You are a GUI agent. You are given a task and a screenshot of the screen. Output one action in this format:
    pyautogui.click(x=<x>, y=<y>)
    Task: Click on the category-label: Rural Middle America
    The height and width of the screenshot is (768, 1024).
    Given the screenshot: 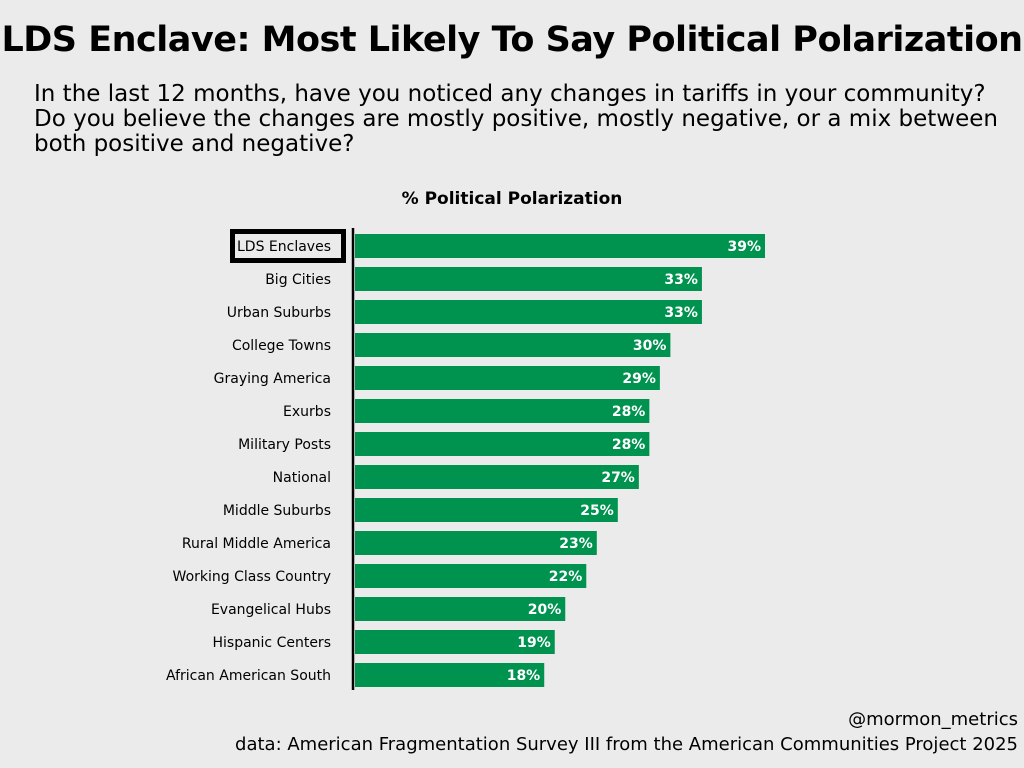 What is the action you would take?
    pyautogui.click(x=256, y=544)
    